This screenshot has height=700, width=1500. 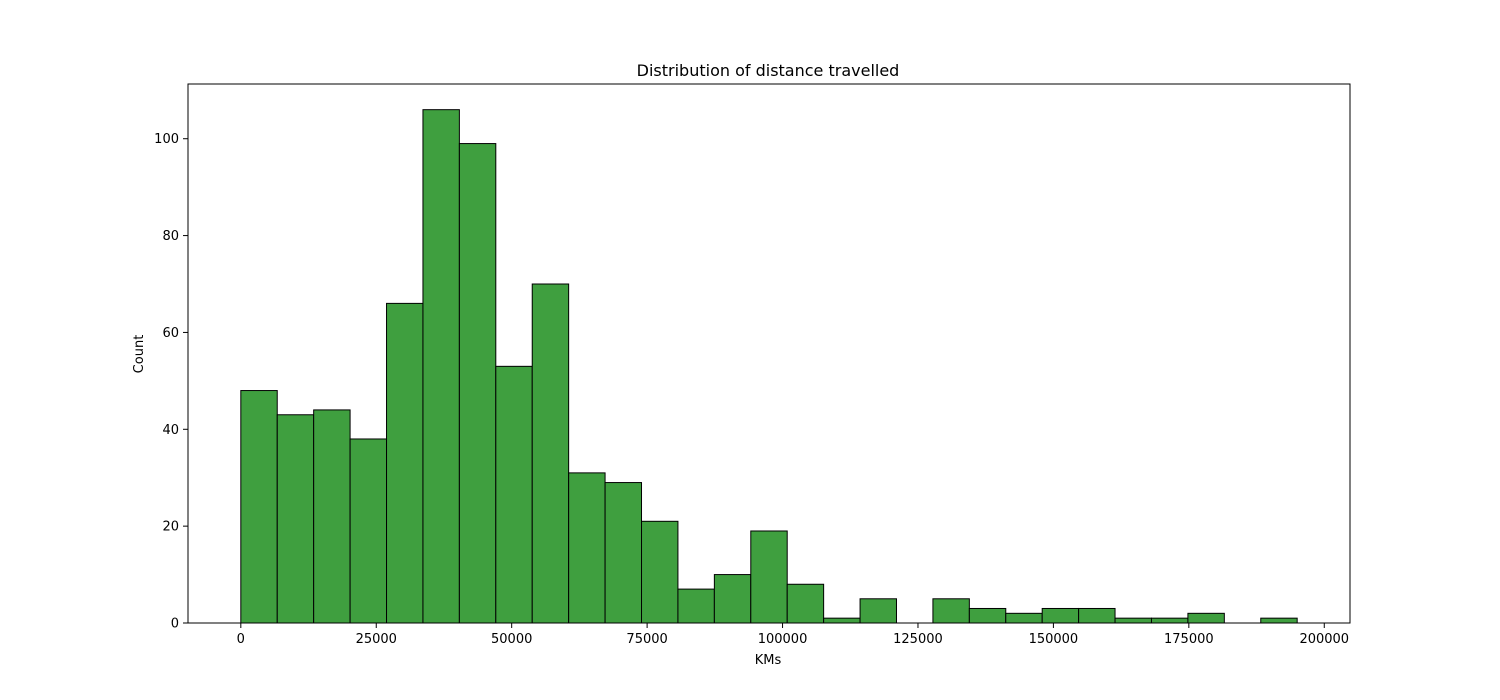 I want to click on y-tick-label: 40, so click(x=170, y=430).